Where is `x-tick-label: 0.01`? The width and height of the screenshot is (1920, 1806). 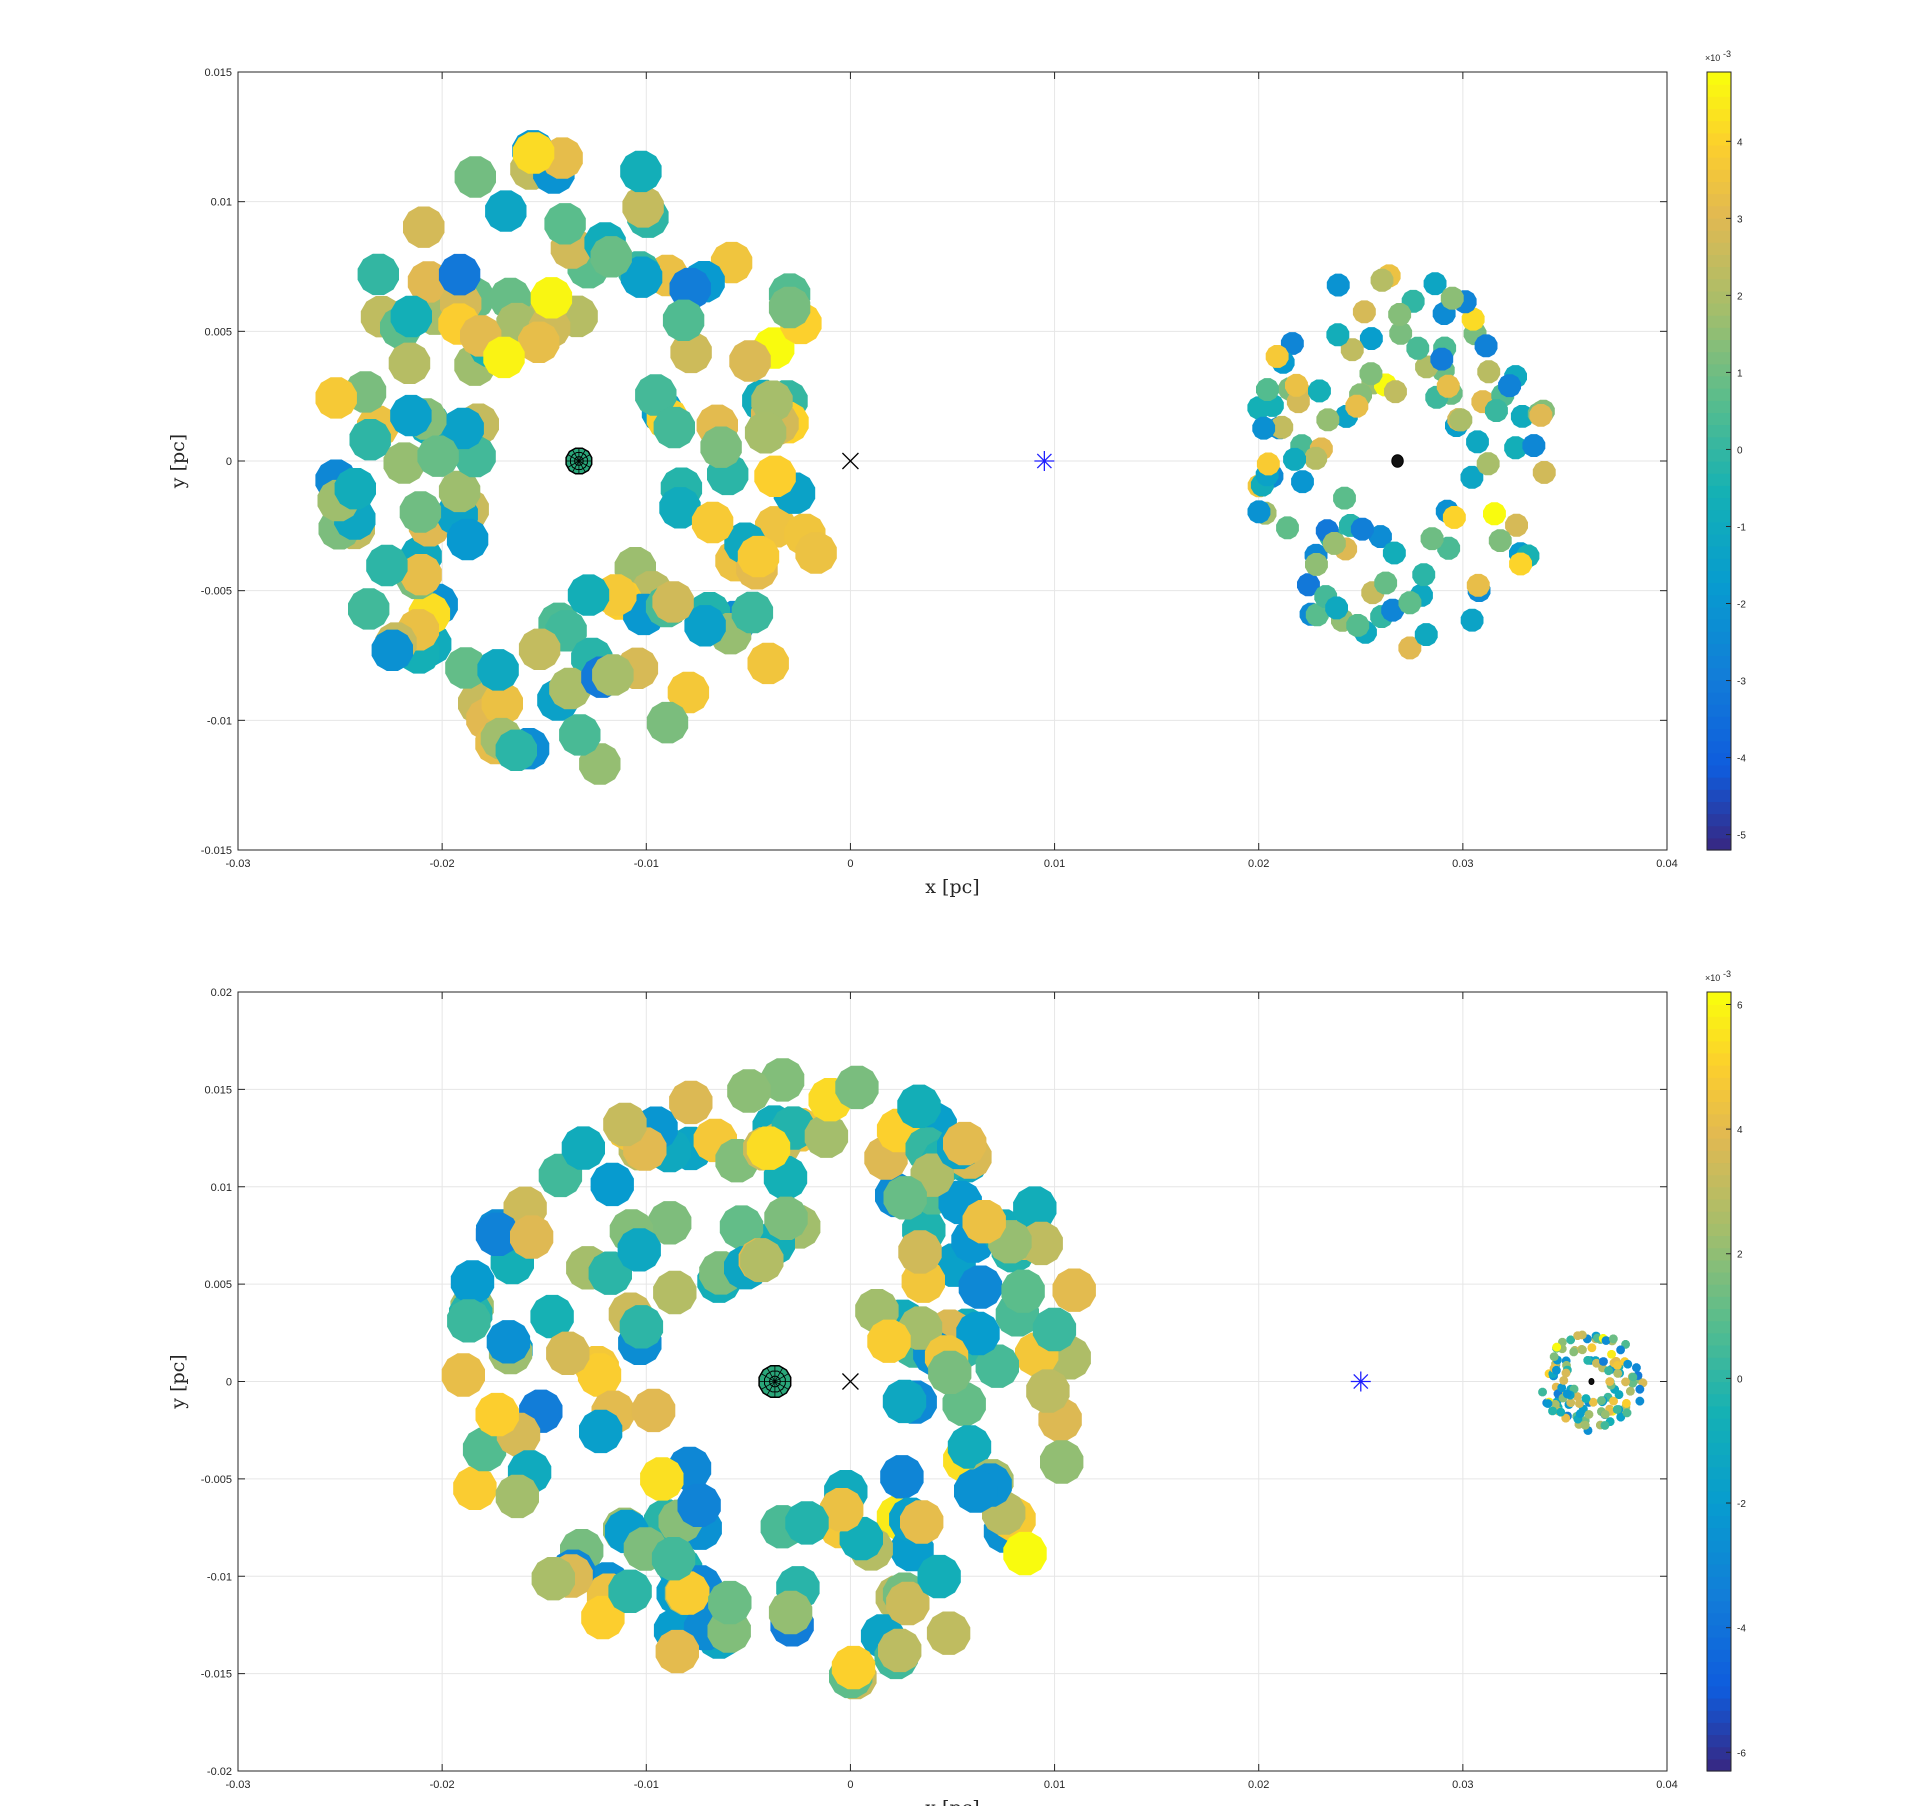
x-tick-label: 0.01 is located at coordinates (1054, 1785).